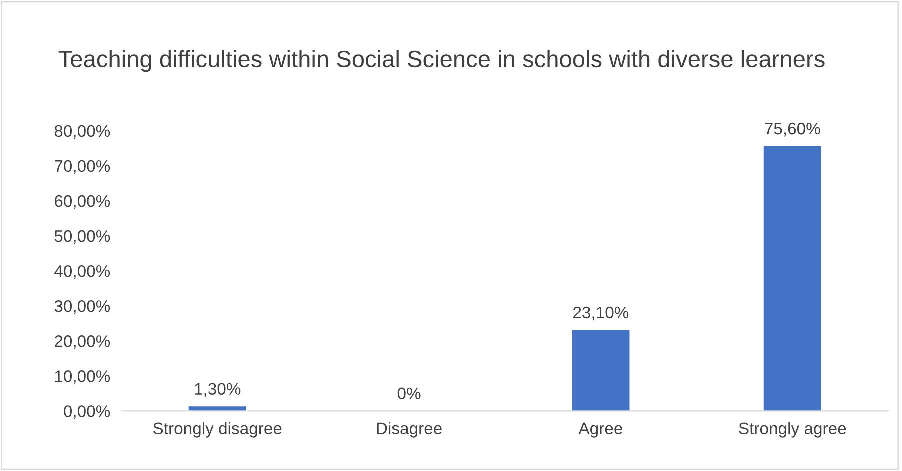 The width and height of the screenshot is (902, 471). What do you see at coordinates (82, 132) in the screenshot?
I see `y-tick-label: 80,00%` at bounding box center [82, 132].